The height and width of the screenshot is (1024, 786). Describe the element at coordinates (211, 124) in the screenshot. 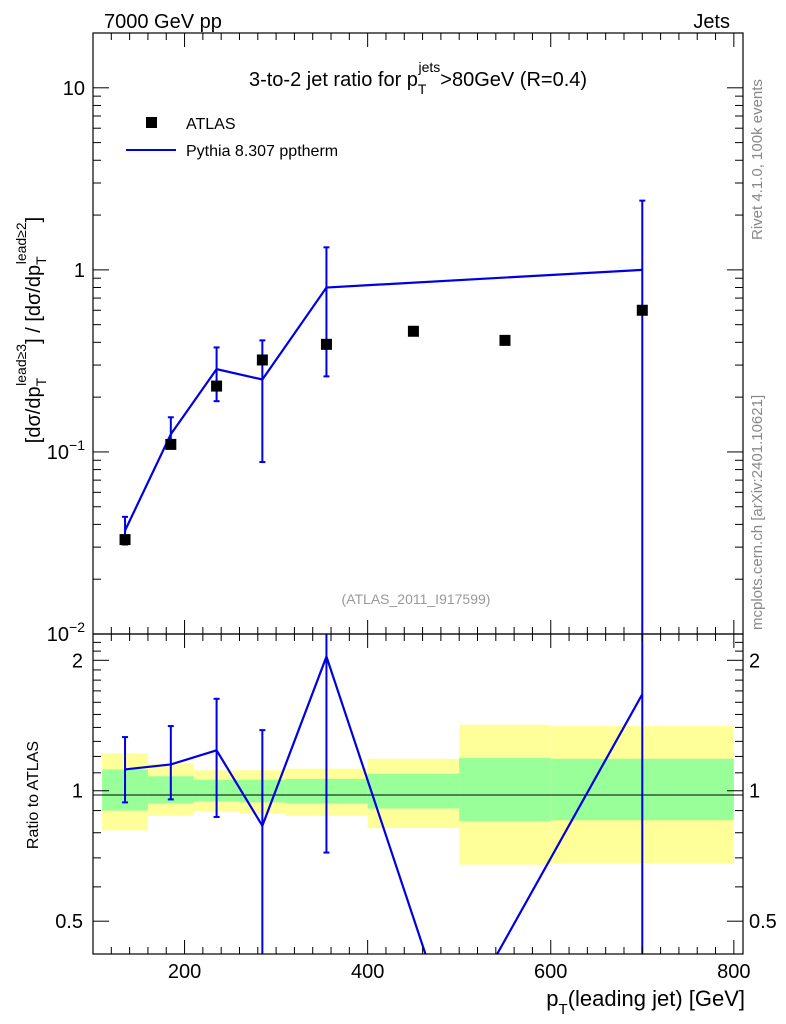

I see `legend-atlas-label: ATLAS` at that location.